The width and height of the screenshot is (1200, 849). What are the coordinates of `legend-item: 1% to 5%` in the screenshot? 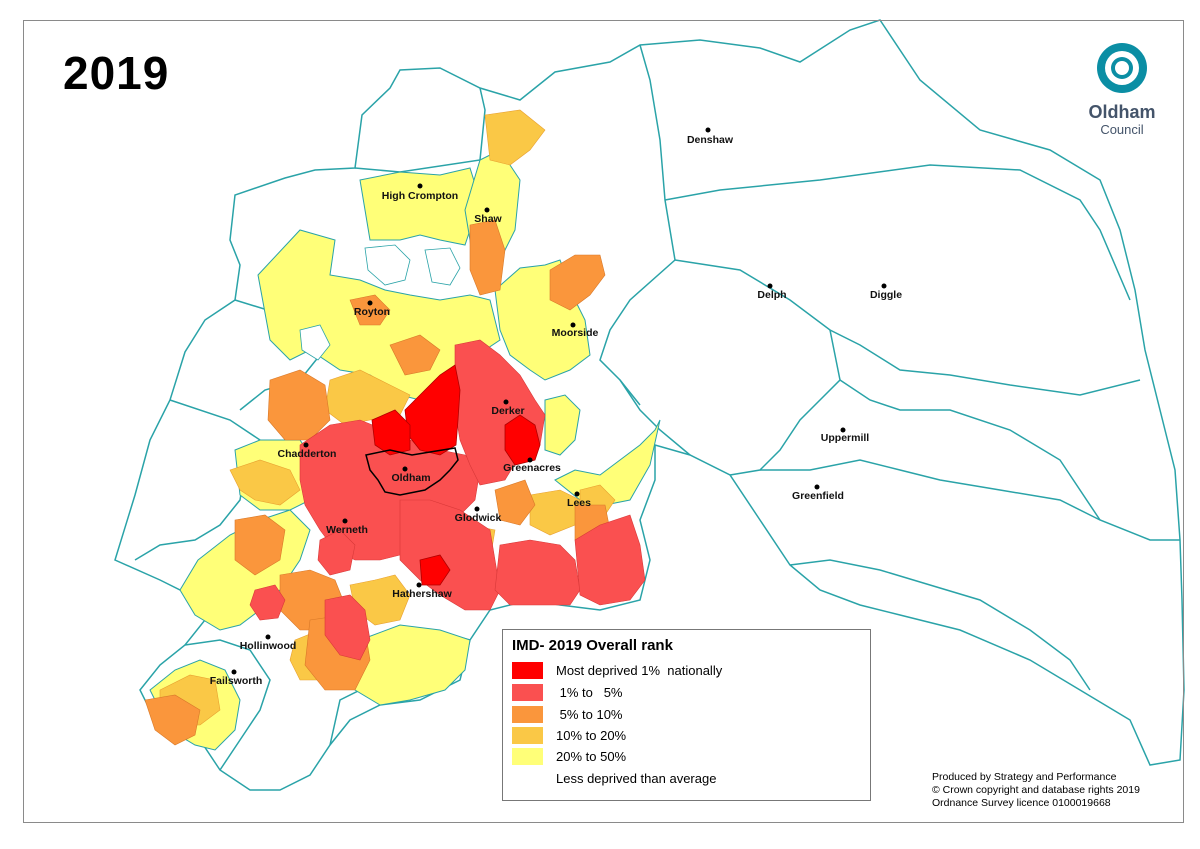 It's located at (567, 692).